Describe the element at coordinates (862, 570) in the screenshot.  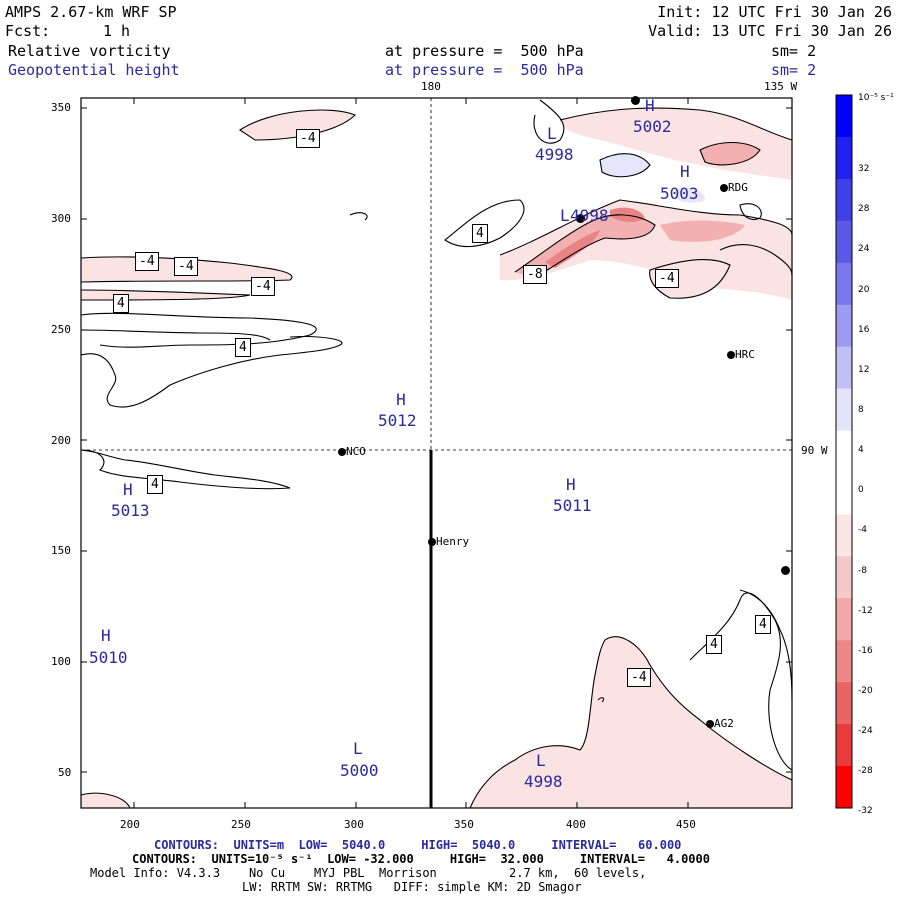
I see `colorbar-tick-label: -8` at that location.